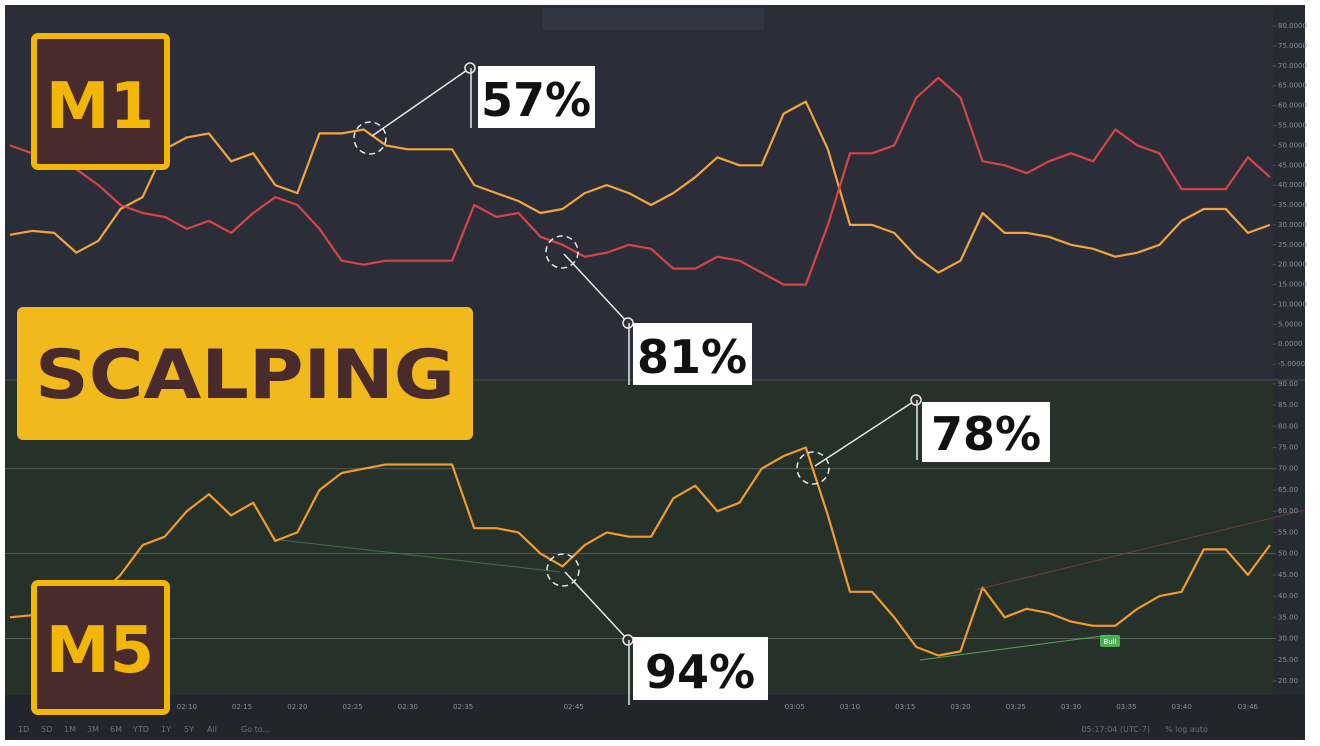 Image resolution: width=1320 pixels, height=746 pixels. What do you see at coordinates (1292, 125) in the screenshot?
I see `y-tick-label: 55.0000` at bounding box center [1292, 125].